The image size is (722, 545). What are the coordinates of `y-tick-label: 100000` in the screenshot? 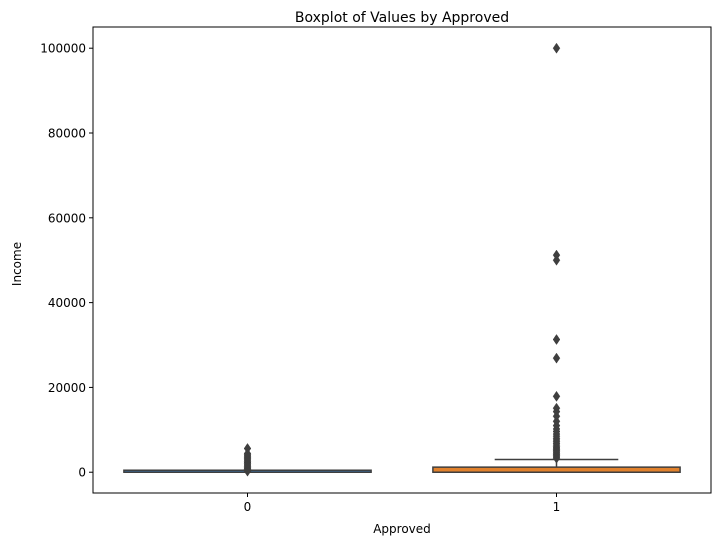 It's located at (63, 49).